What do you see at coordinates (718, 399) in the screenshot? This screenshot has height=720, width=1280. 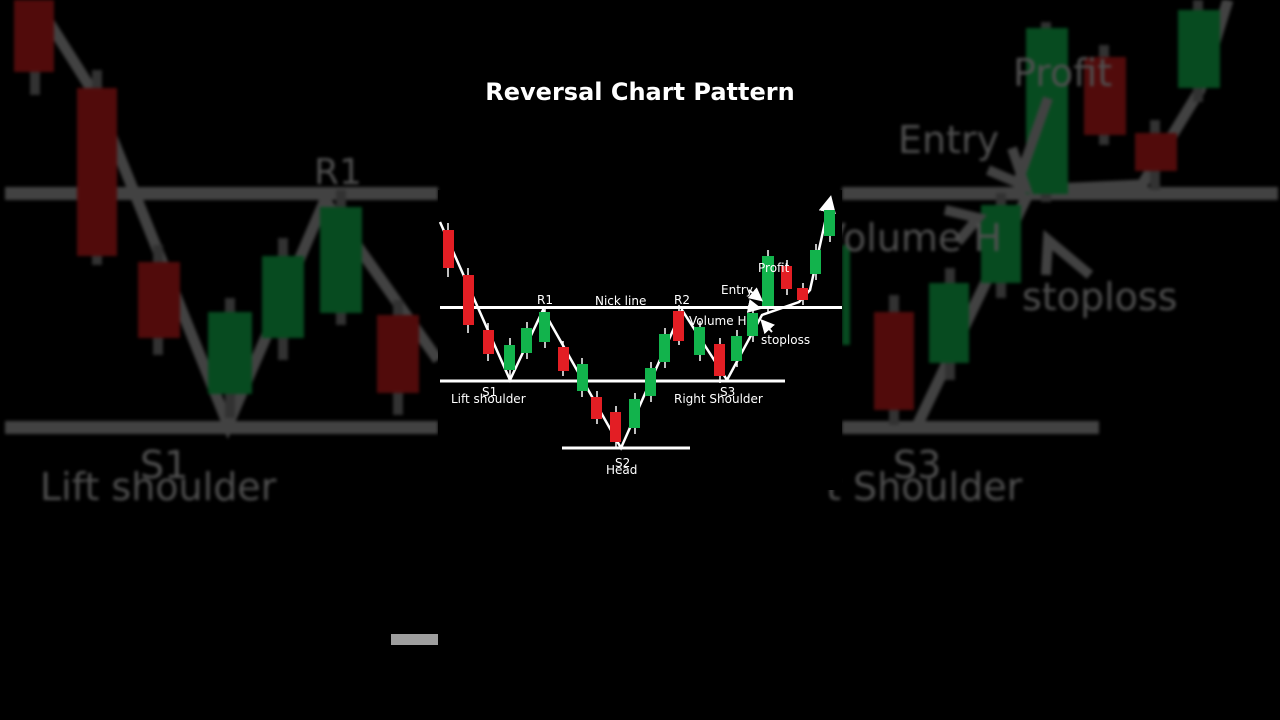 I see `label-right-shoulder: Right Shoulder` at bounding box center [718, 399].